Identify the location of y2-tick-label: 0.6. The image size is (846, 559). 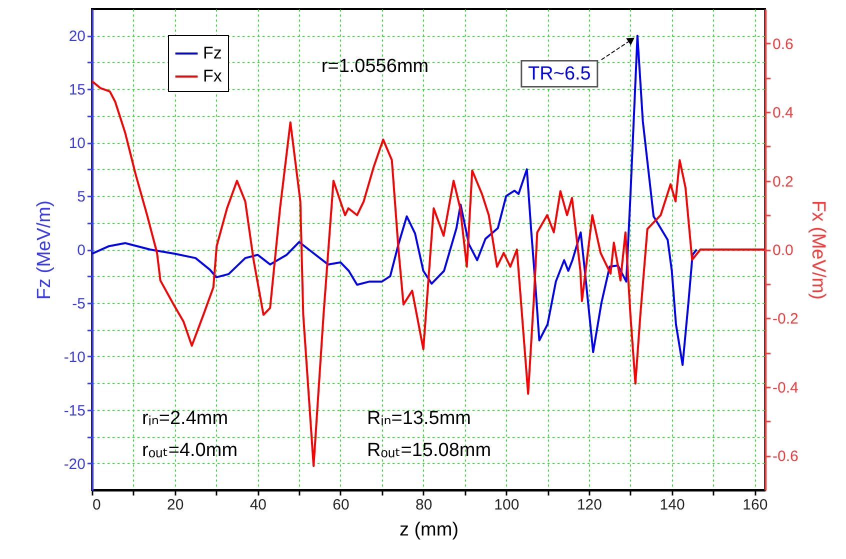
(783, 44).